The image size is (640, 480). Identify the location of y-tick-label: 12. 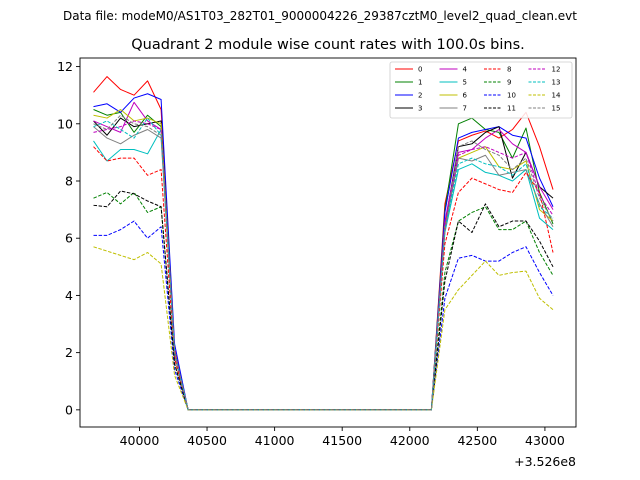
(65, 66).